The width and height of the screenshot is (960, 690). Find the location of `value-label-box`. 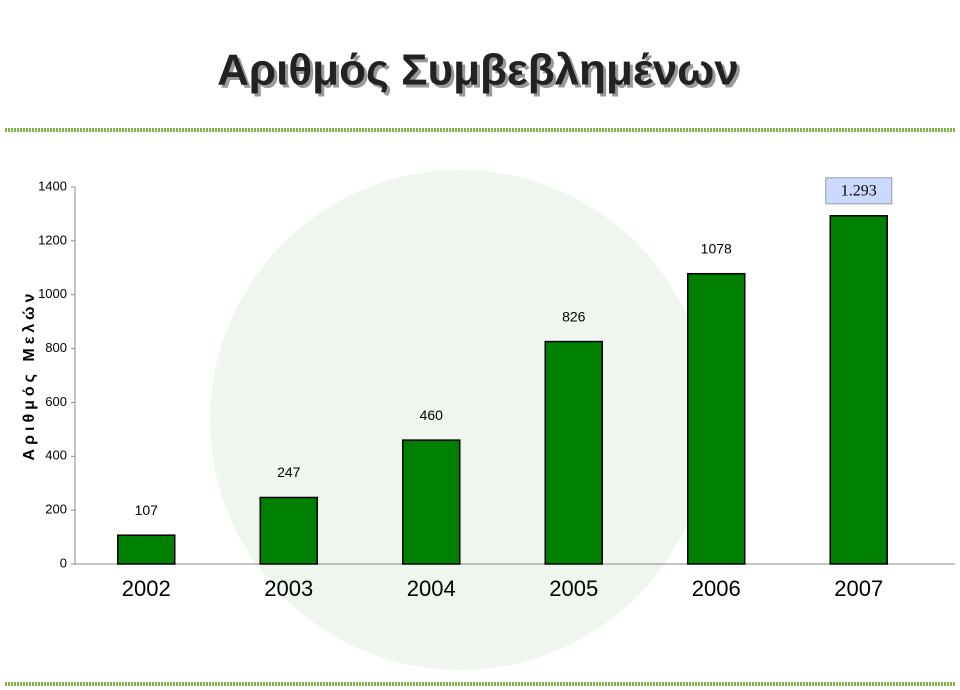

value-label-box is located at coordinates (859, 191).